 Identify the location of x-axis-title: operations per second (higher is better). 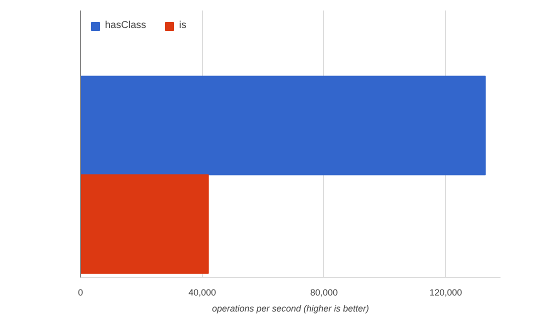
(291, 309).